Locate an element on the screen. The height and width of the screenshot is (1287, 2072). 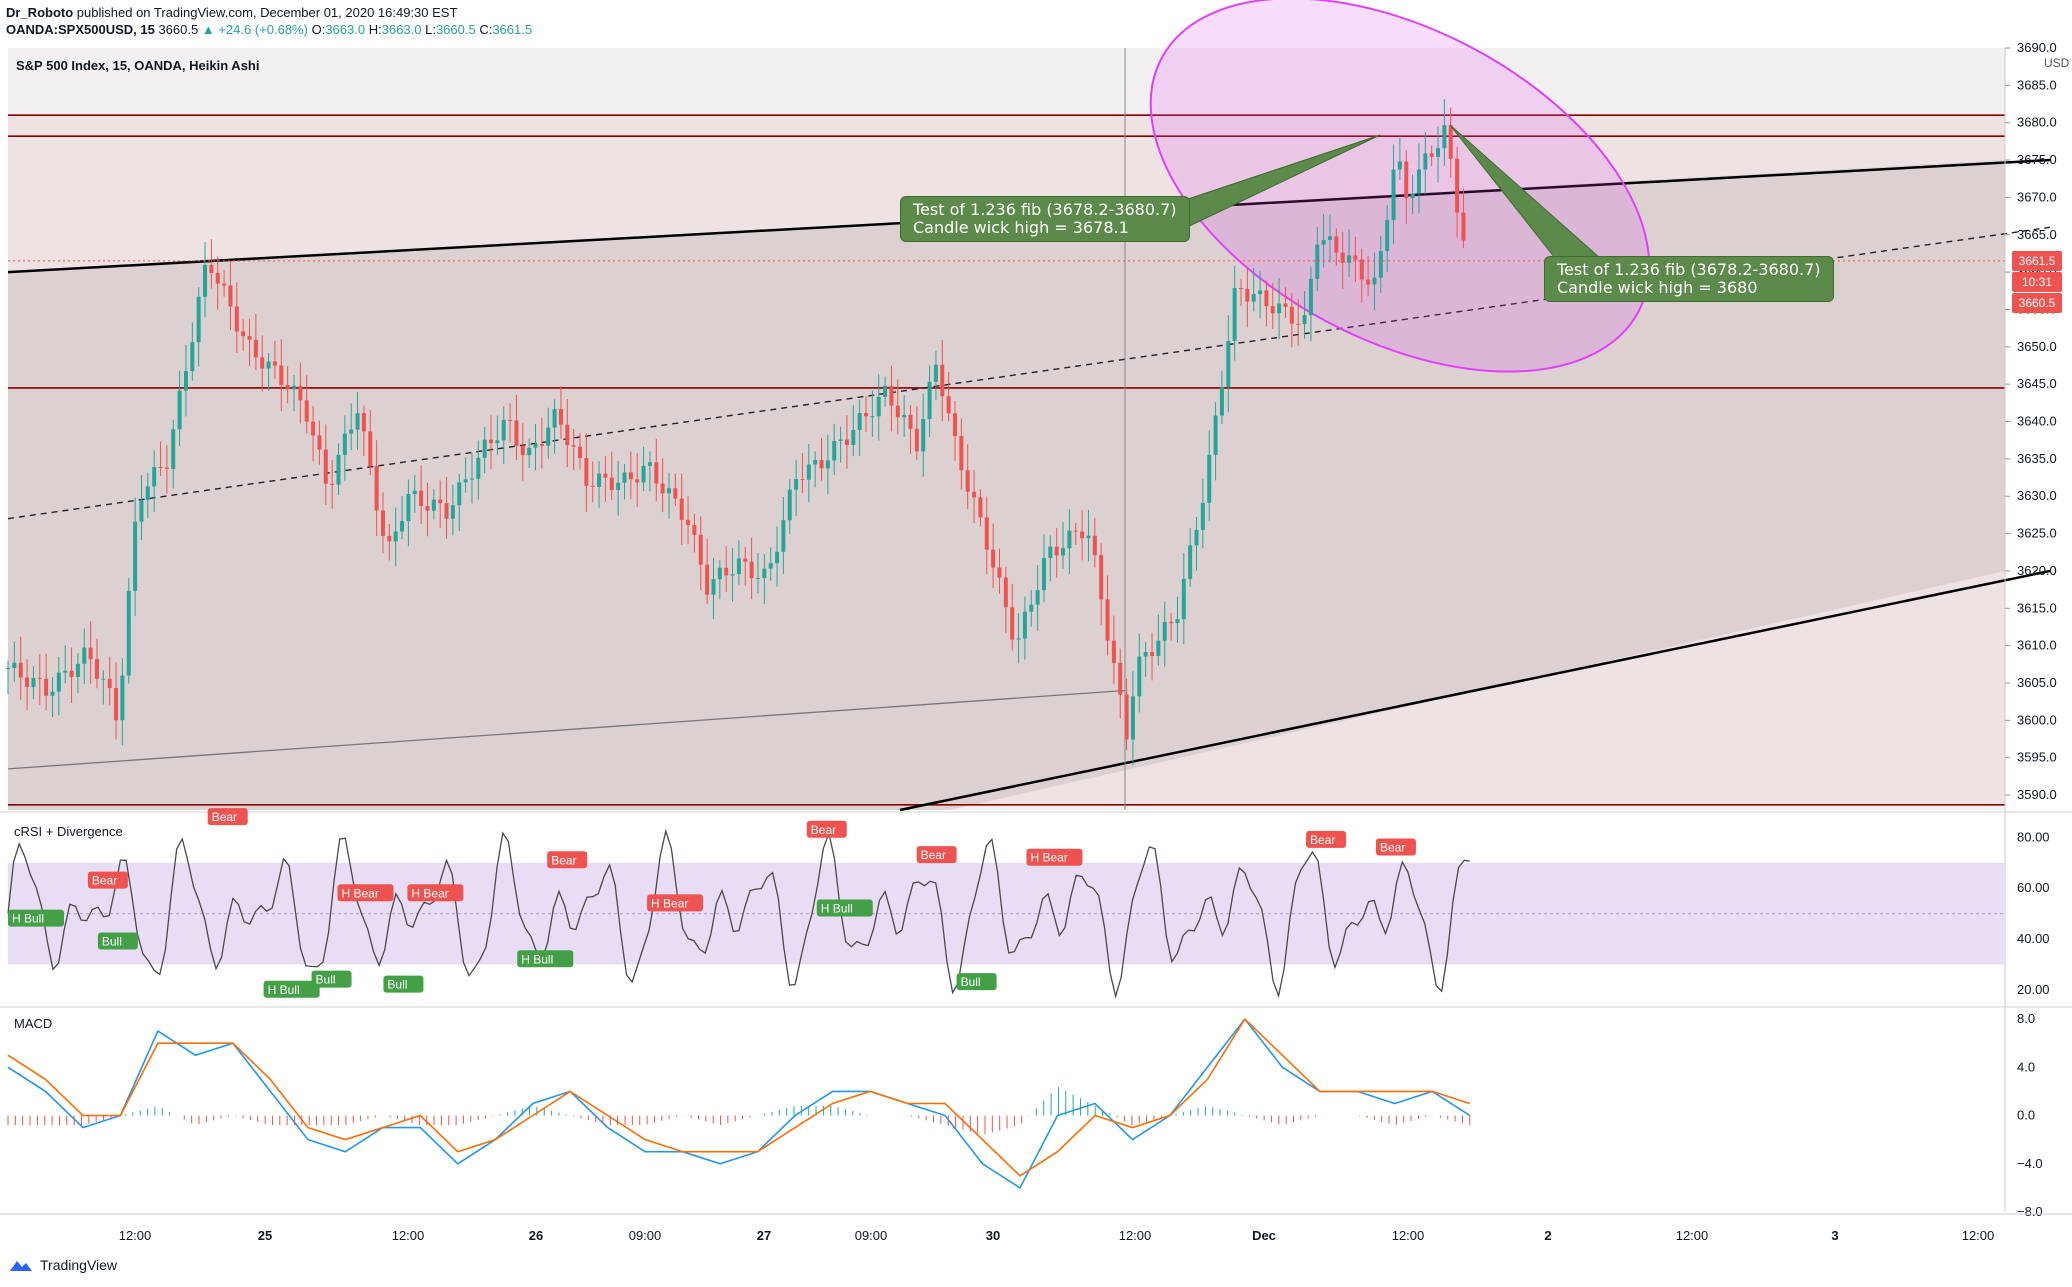
brand-name: TradingView is located at coordinates (79, 1265).